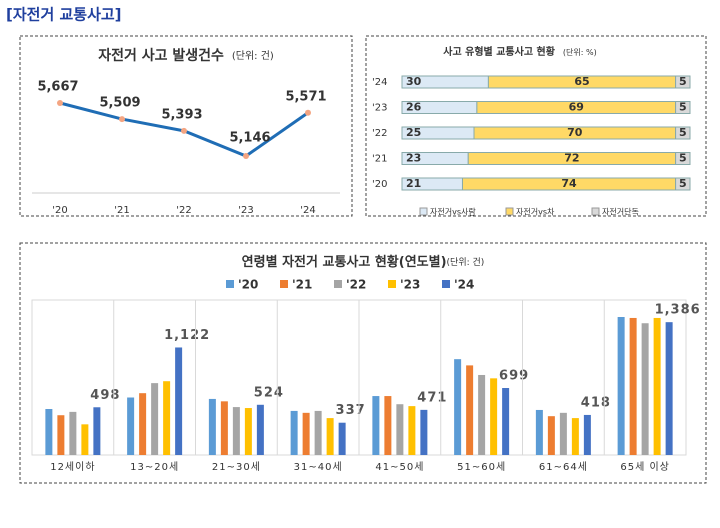  I want to click on legend-label: '21, so click(302, 285).